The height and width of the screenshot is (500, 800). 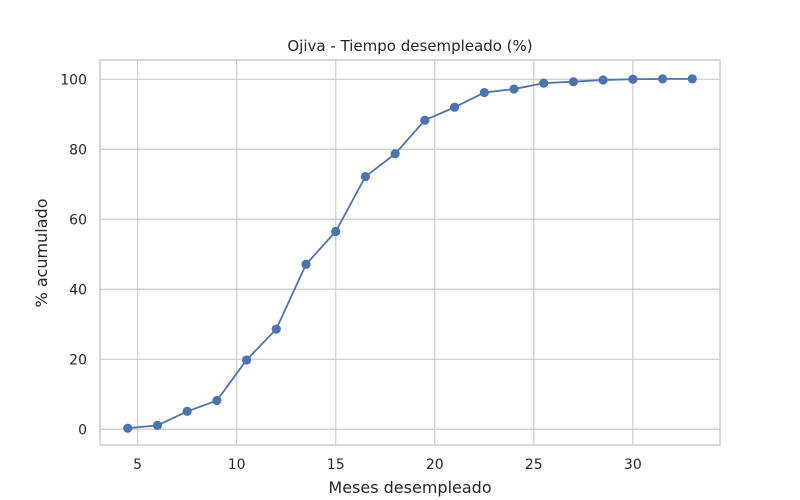 I want to click on chart-title: Ojiva - Tiempo desempleado (%), so click(x=409, y=46).